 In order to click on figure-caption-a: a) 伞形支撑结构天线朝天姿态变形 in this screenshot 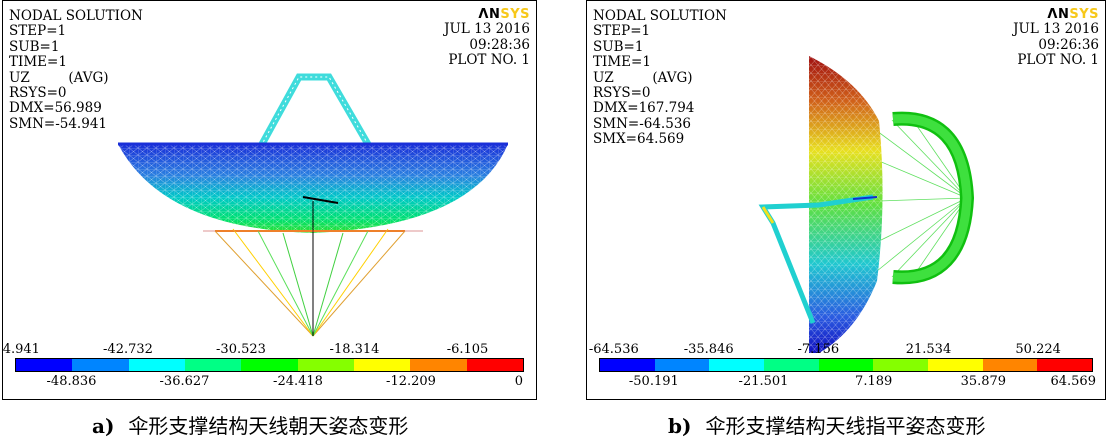, I will do `click(250, 424)`.